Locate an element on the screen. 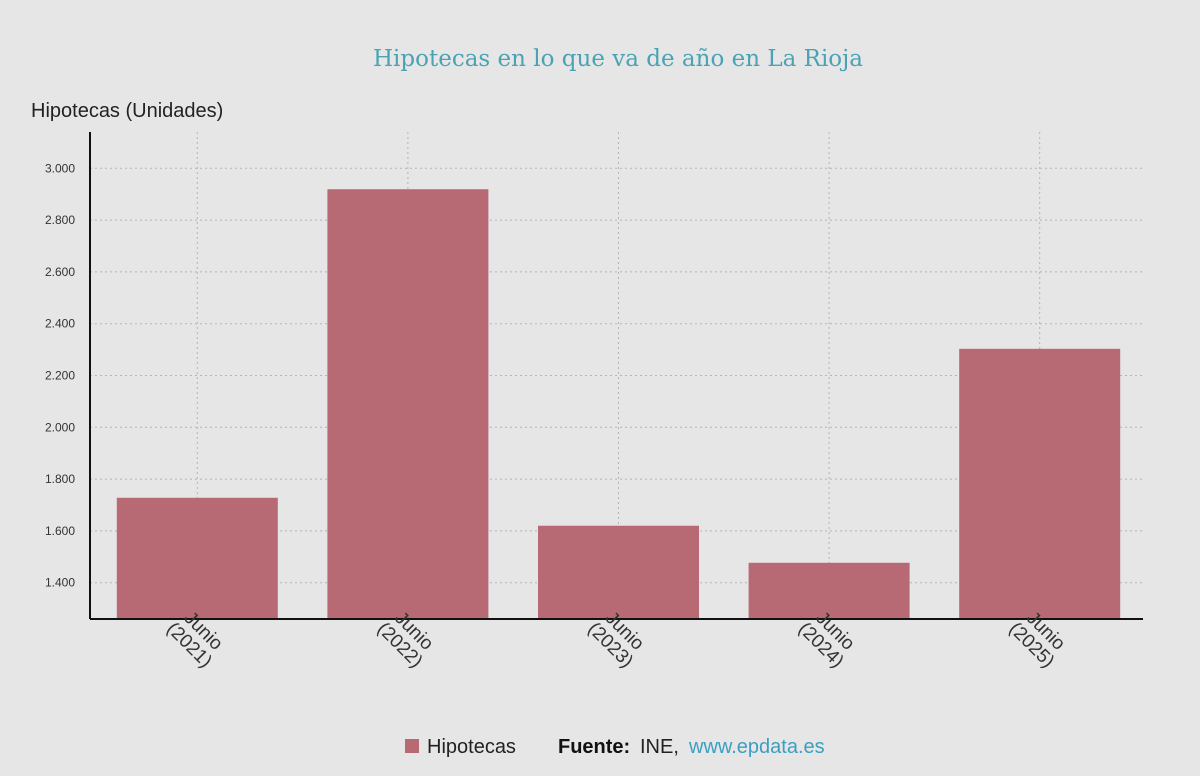 Image resolution: width=1200 pixels, height=776 pixels. y-tick-label: 2.200 is located at coordinates (60, 376).